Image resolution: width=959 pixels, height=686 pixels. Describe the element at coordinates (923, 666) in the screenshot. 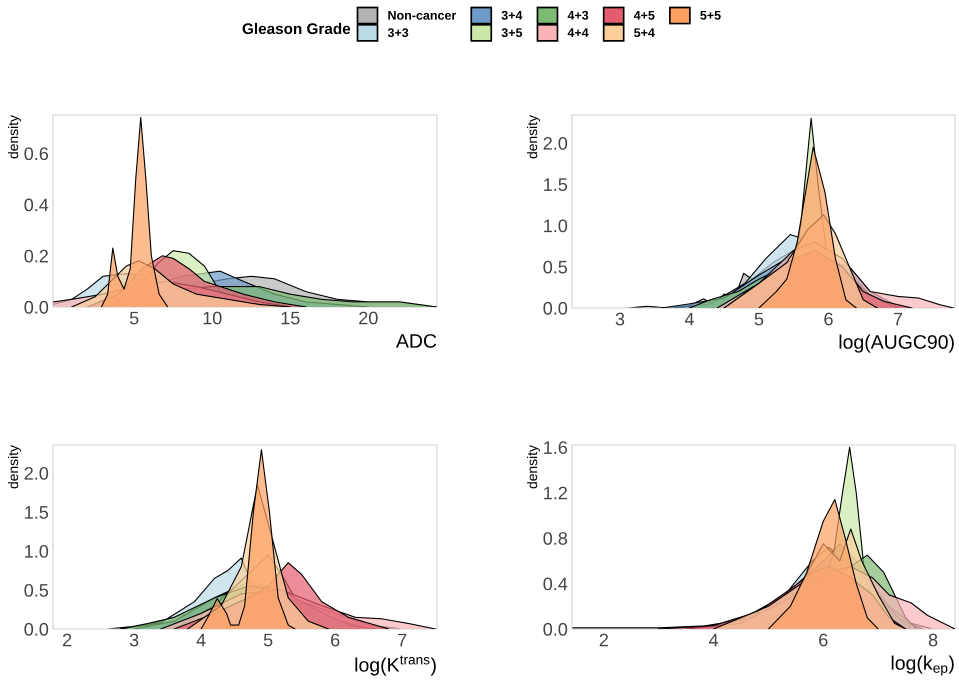

I see `x-axis-title: log(k$_{ep}$)` at that location.